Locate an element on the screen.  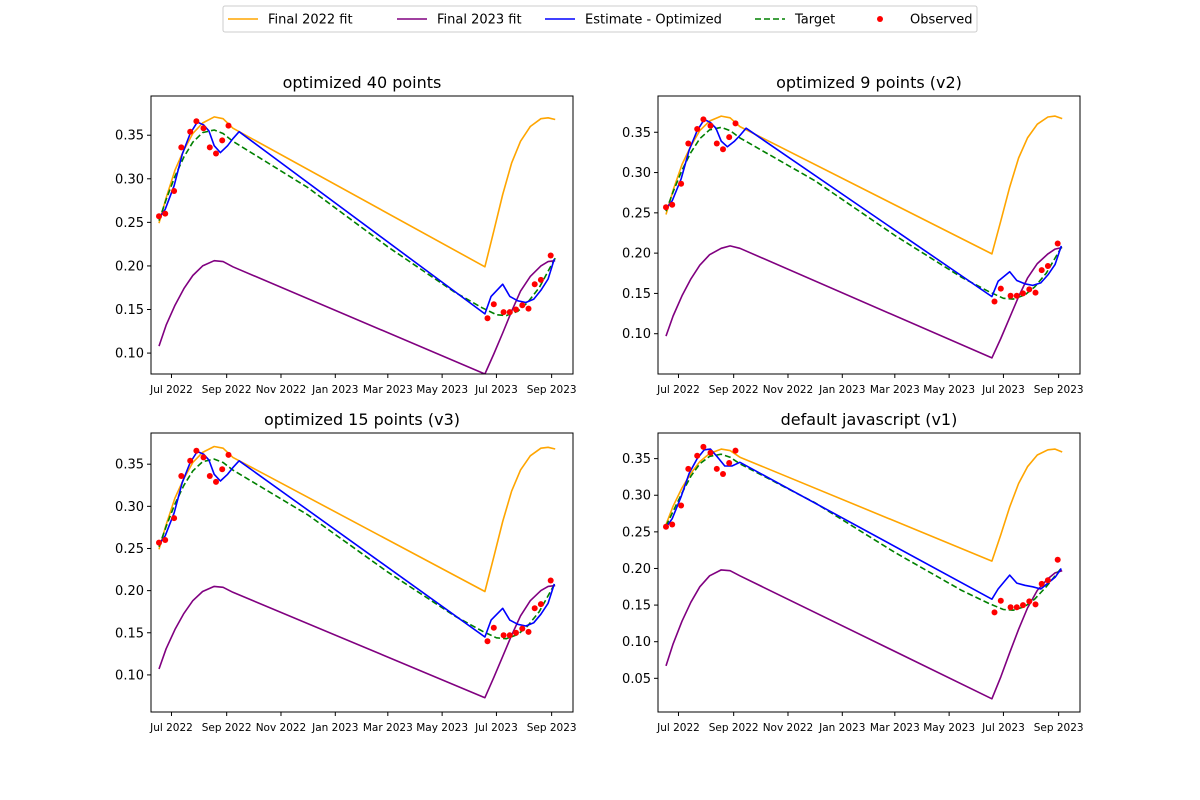
chart-title: default javascript (v1) is located at coordinates (869, 419).